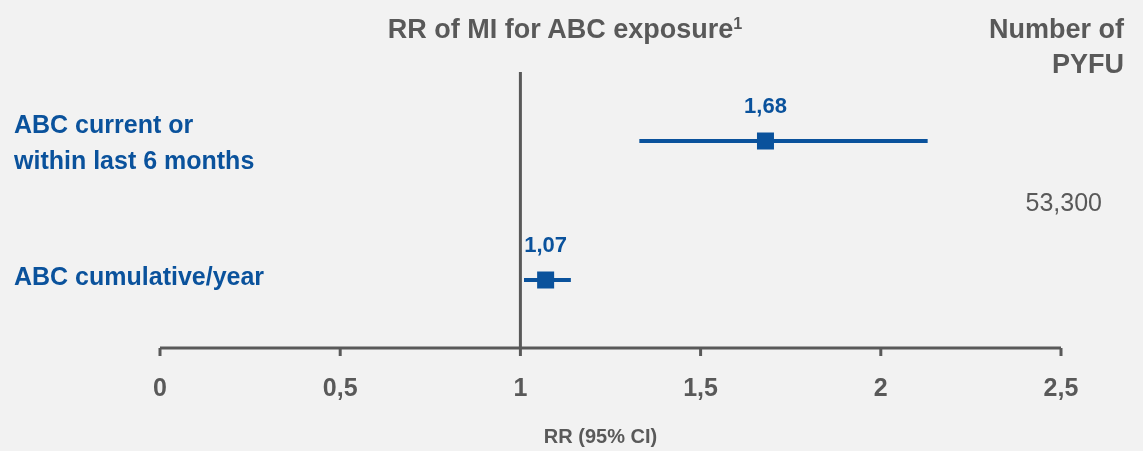 The image size is (1143, 451). I want to click on y-tick-label: ABC cumulative/year, so click(139, 276).